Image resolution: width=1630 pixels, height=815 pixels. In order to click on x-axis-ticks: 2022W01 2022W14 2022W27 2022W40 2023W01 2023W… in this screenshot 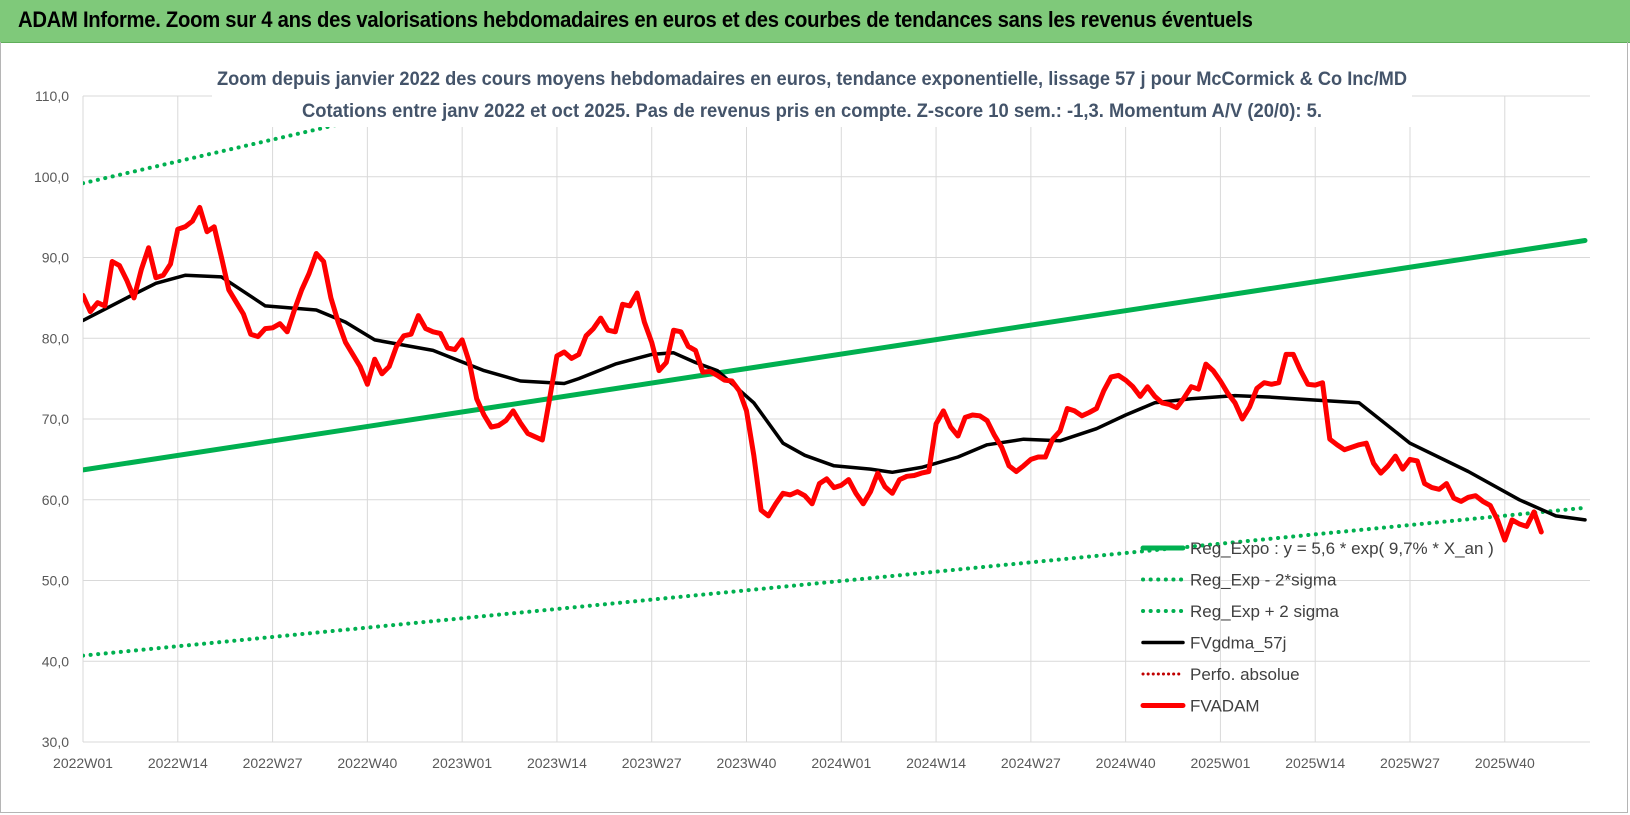, I will do `click(794, 763)`.